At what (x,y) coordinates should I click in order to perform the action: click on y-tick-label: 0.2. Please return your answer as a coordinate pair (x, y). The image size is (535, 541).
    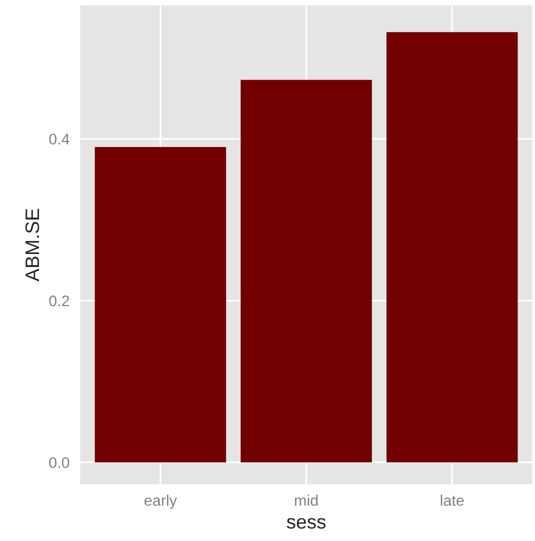
    Looking at the image, I should click on (59, 300).